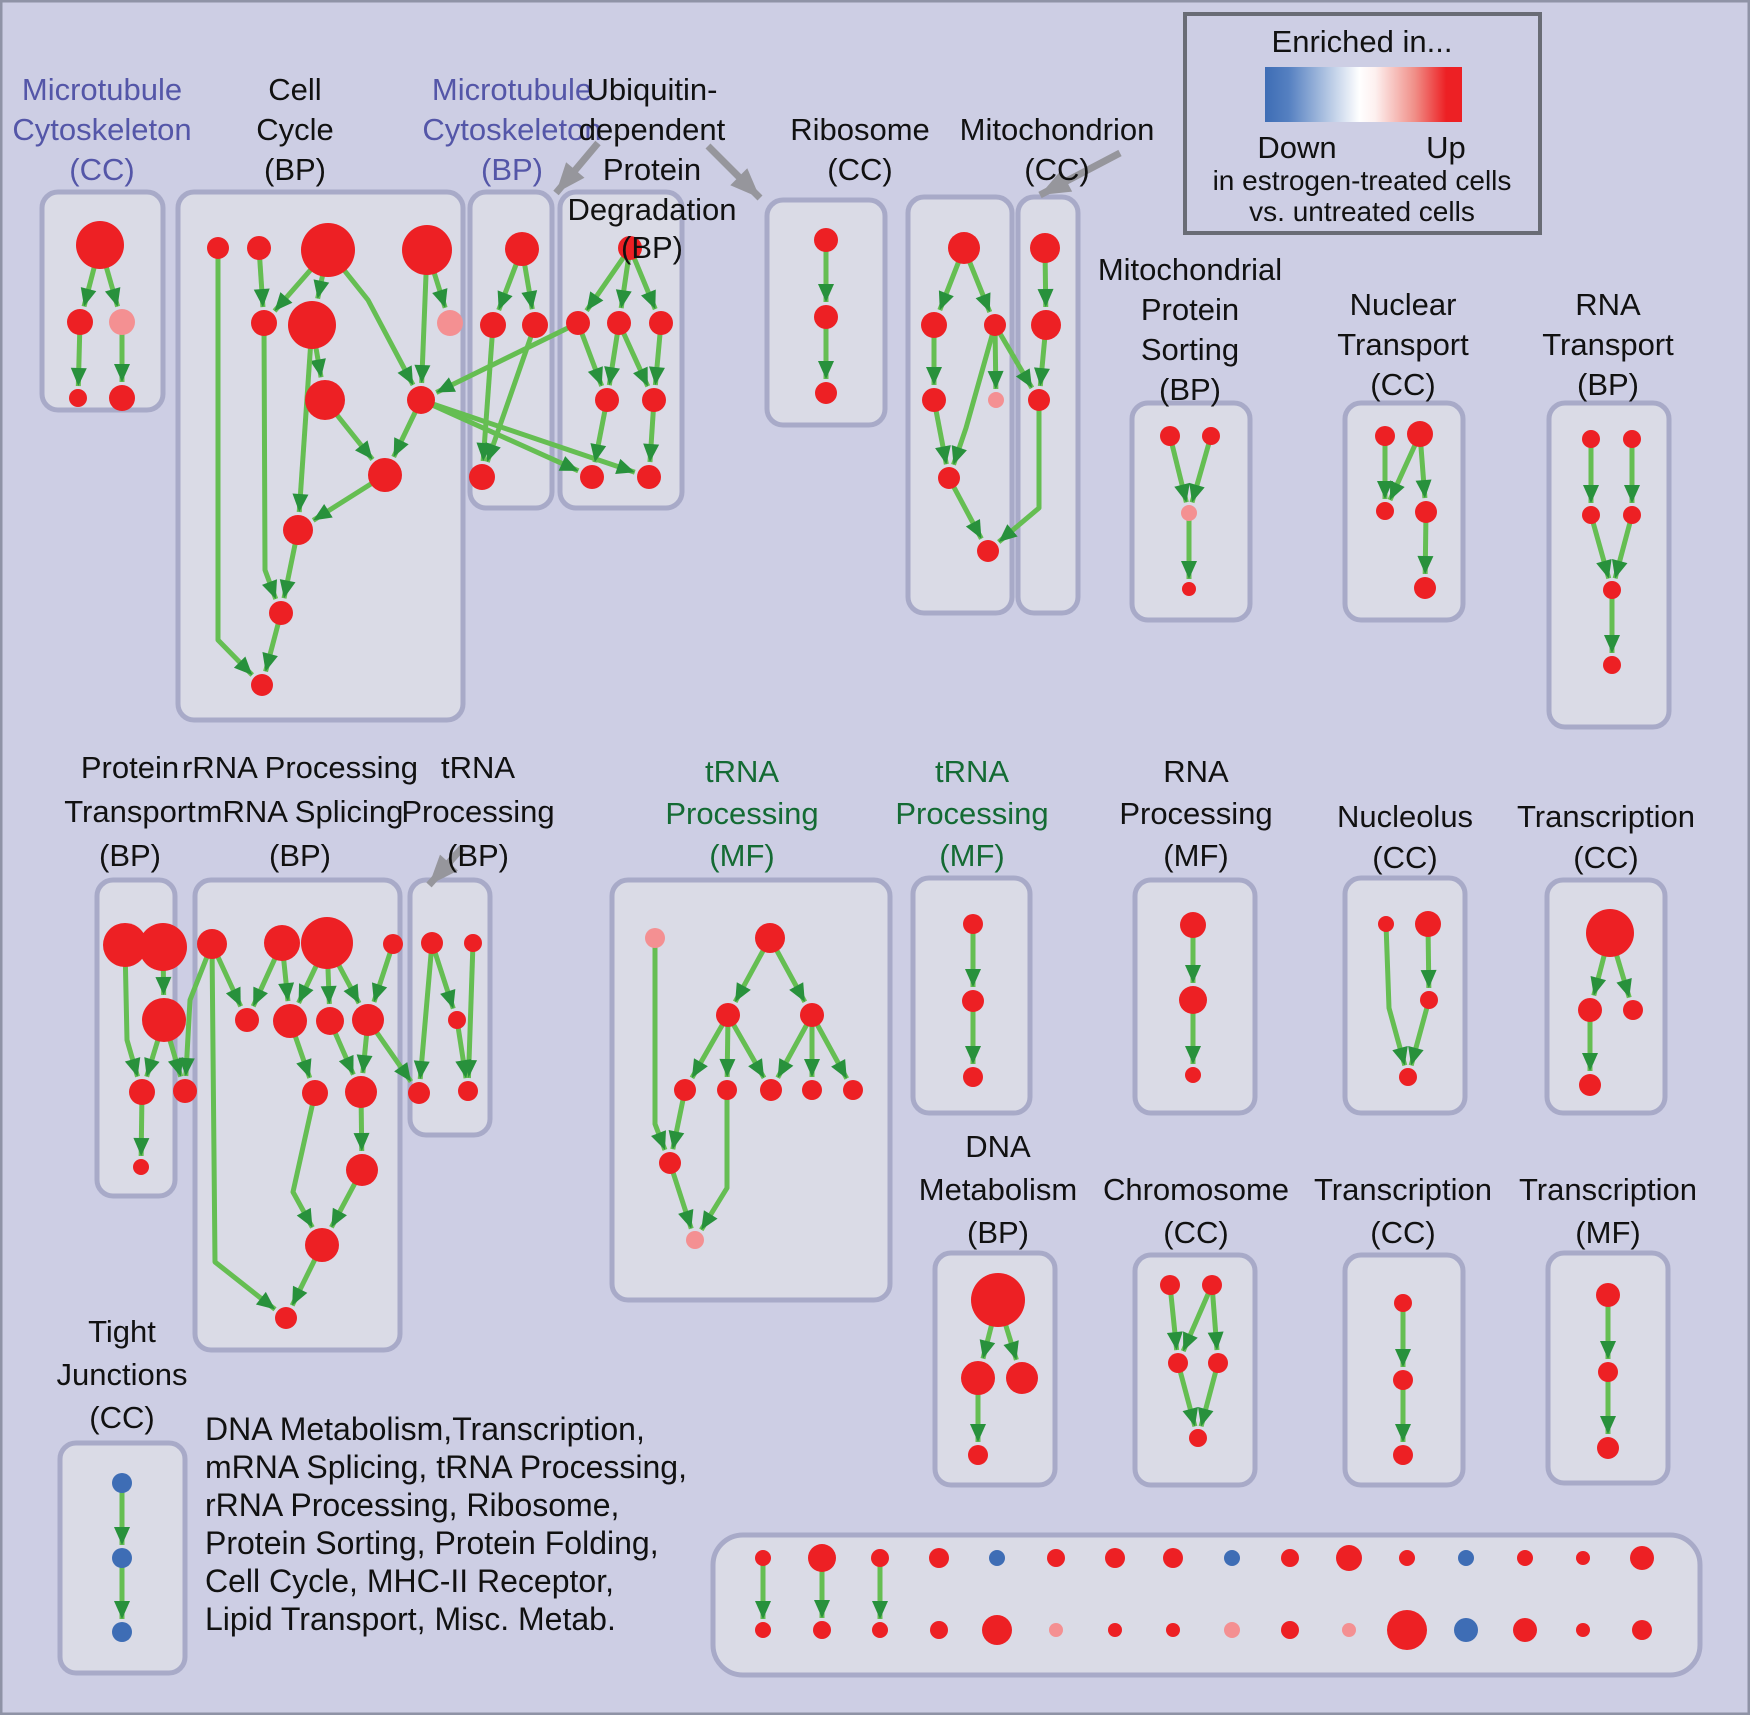  I want to click on go-term-node-W7, so click(330, 1021).